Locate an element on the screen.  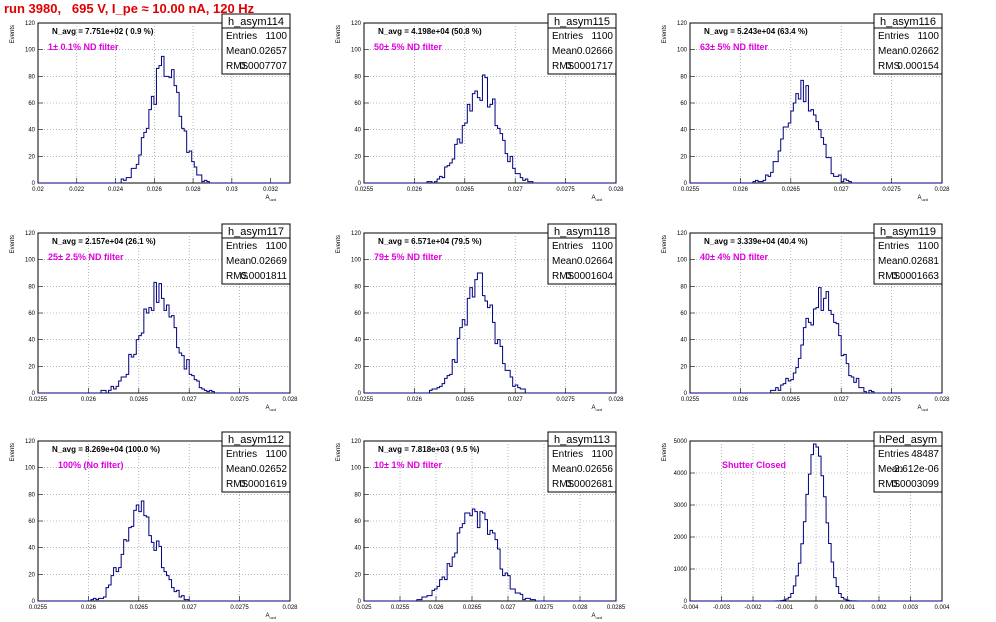
x-tick-label: 0.025 is located at coordinates (364, 608).